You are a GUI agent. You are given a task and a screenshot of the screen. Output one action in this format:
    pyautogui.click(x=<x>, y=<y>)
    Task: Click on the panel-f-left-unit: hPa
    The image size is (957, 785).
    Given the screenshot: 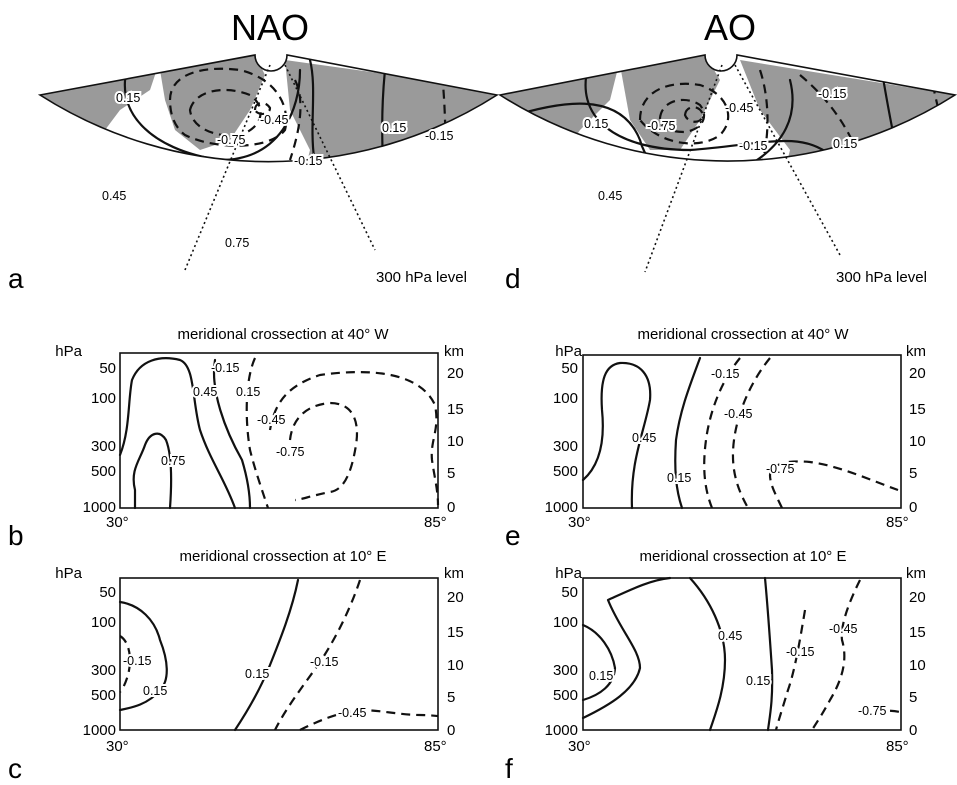 What is the action you would take?
    pyautogui.click(x=568, y=573)
    